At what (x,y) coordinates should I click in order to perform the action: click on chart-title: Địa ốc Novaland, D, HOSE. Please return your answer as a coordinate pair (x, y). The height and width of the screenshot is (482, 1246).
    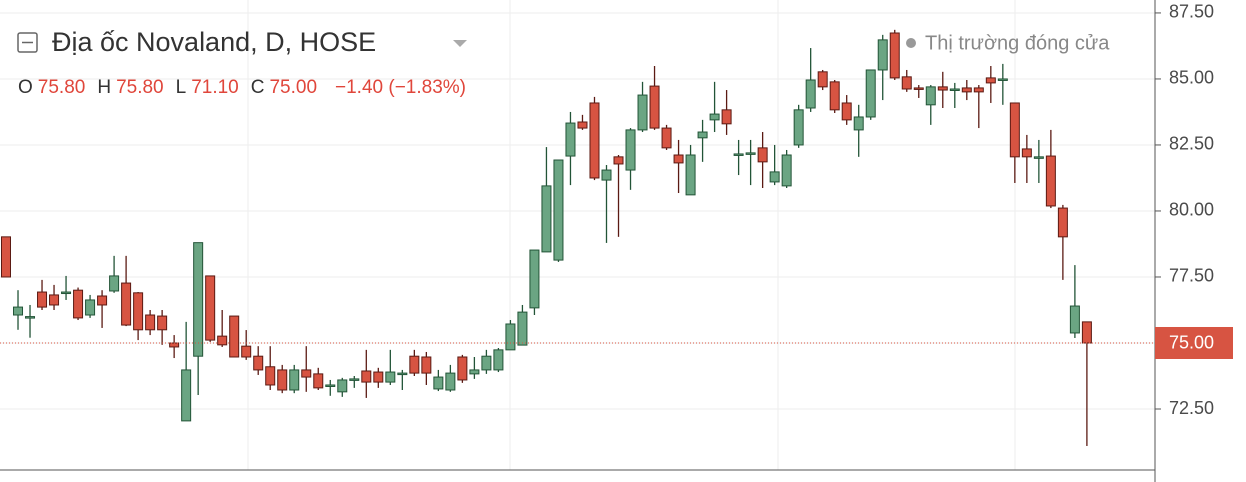
    Looking at the image, I should click on (214, 42).